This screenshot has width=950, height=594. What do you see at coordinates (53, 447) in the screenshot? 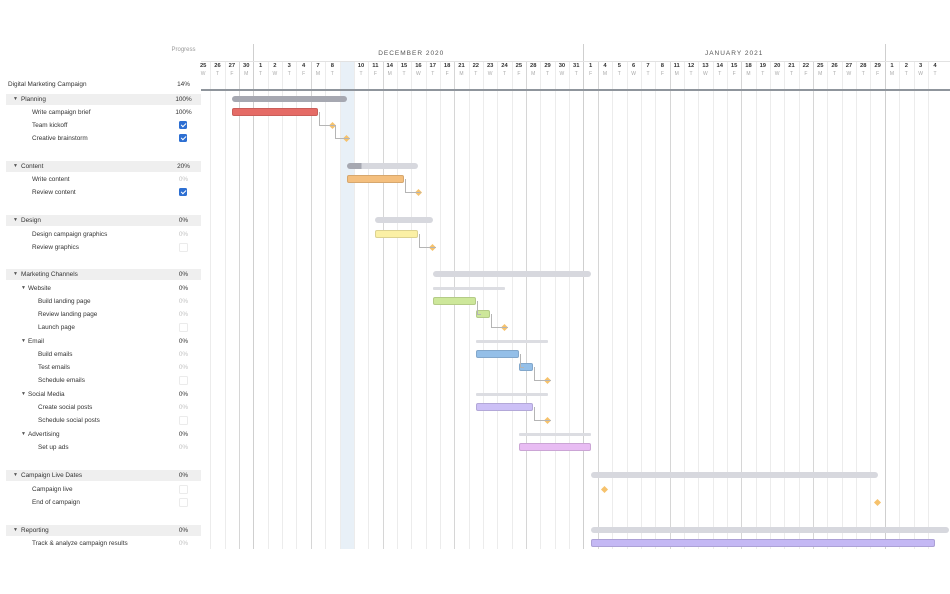
I see `task-name: Set up ads` at bounding box center [53, 447].